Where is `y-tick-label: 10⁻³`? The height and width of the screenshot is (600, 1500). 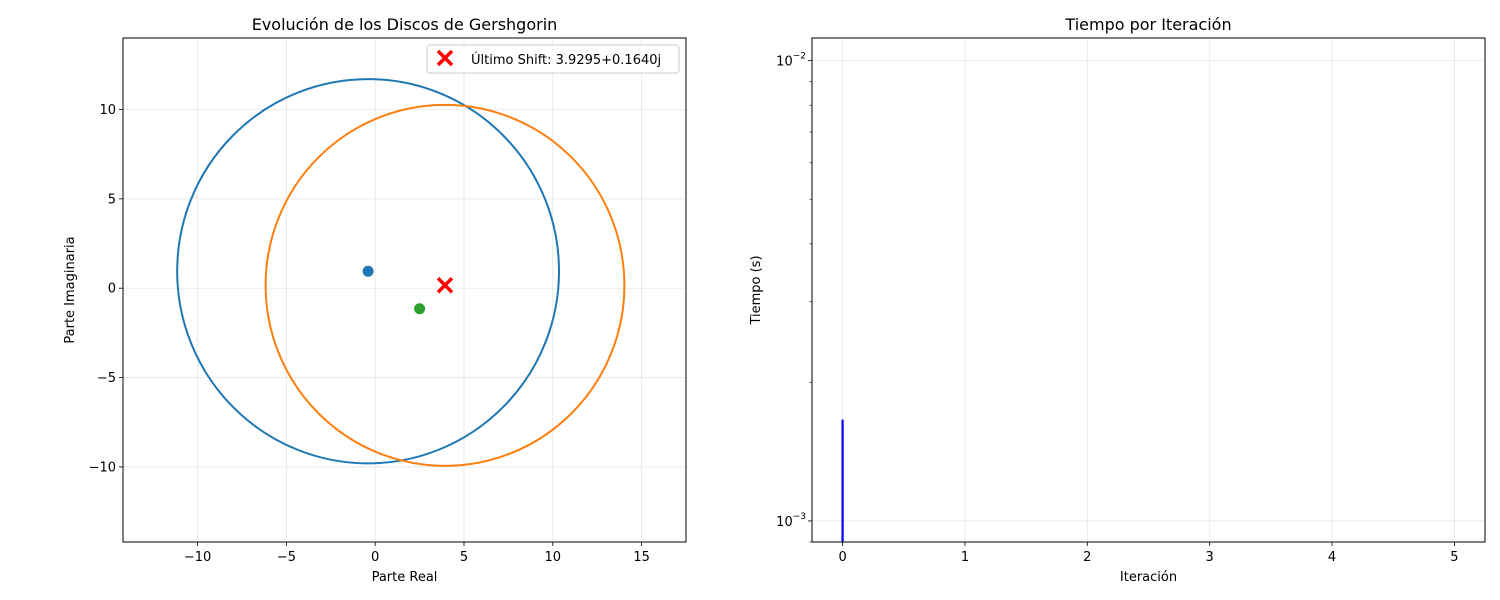
y-tick-label: 10⁻³ is located at coordinates (791, 521).